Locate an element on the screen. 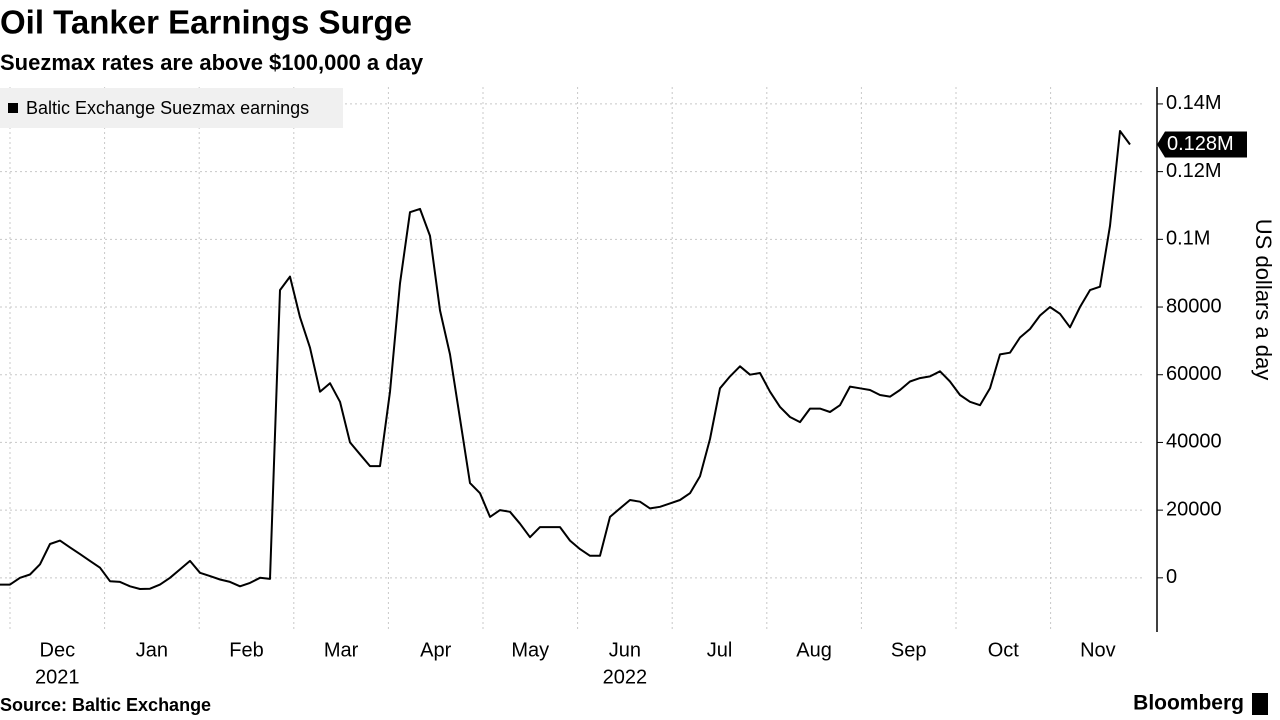 Image resolution: width=1280 pixels, height=720 pixels. x-year-label: 2022 is located at coordinates (625, 677).